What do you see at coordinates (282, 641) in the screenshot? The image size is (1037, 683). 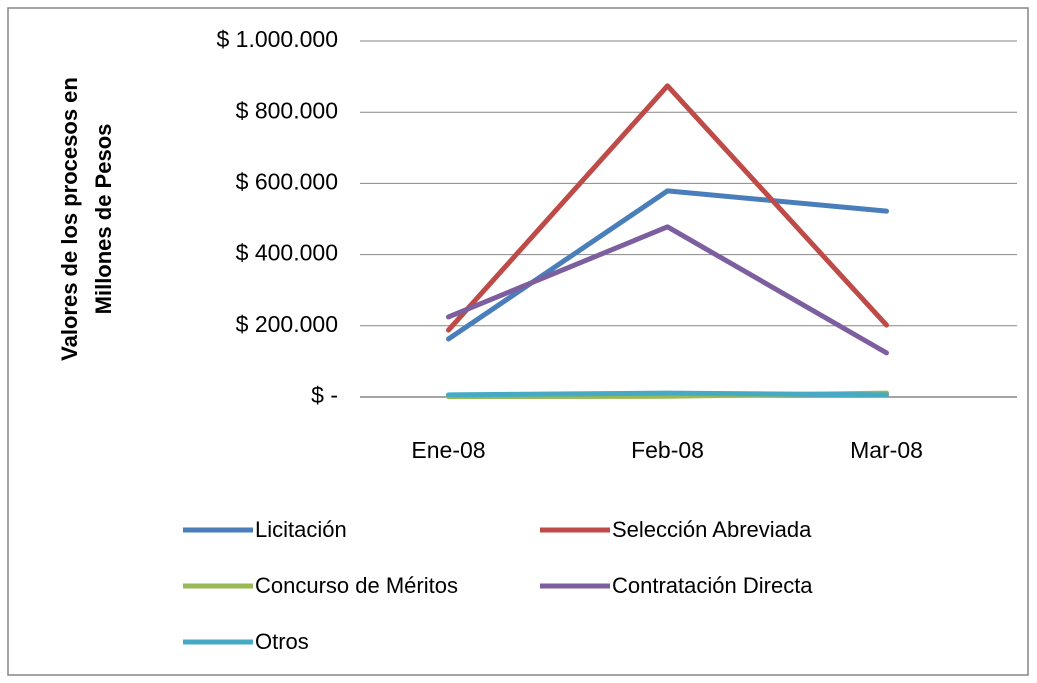 I see `legend-label: Otros` at bounding box center [282, 641].